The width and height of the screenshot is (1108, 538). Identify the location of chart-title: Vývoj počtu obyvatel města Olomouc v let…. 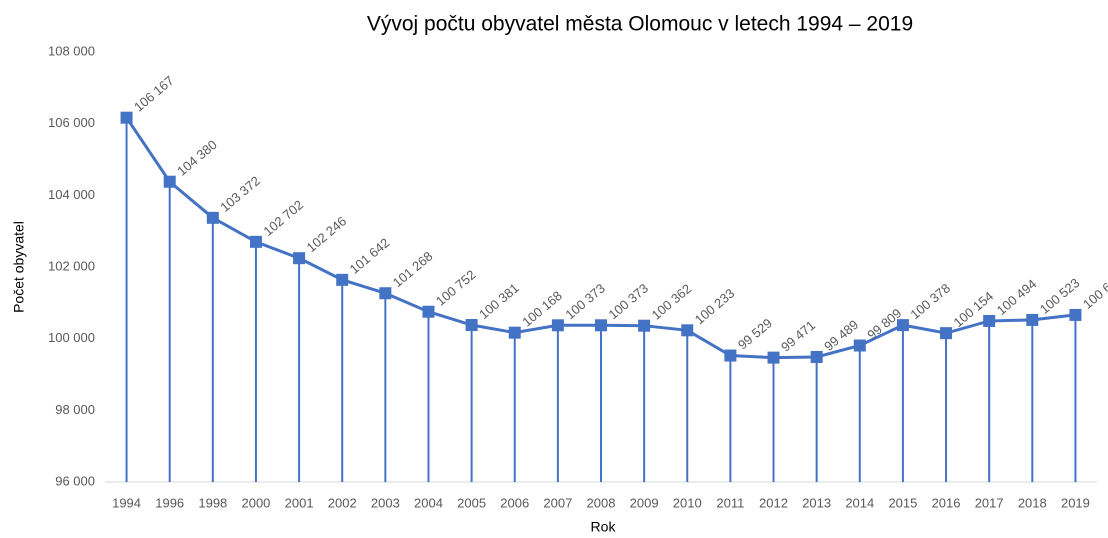
(640, 24).